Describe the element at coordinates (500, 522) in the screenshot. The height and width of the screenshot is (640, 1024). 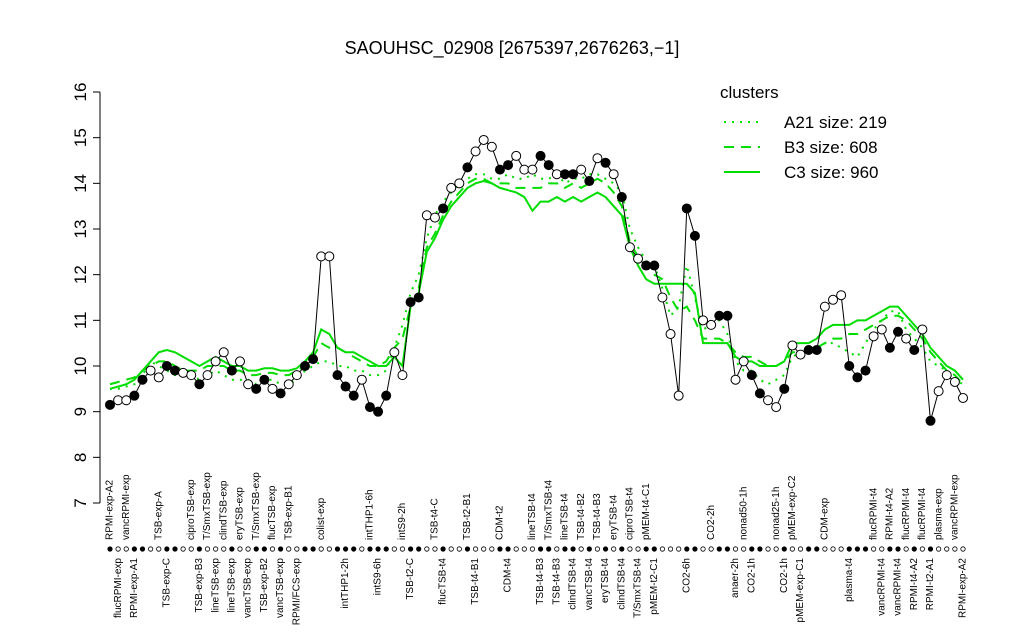
I see `x-tick-label: CDM-t2` at that location.